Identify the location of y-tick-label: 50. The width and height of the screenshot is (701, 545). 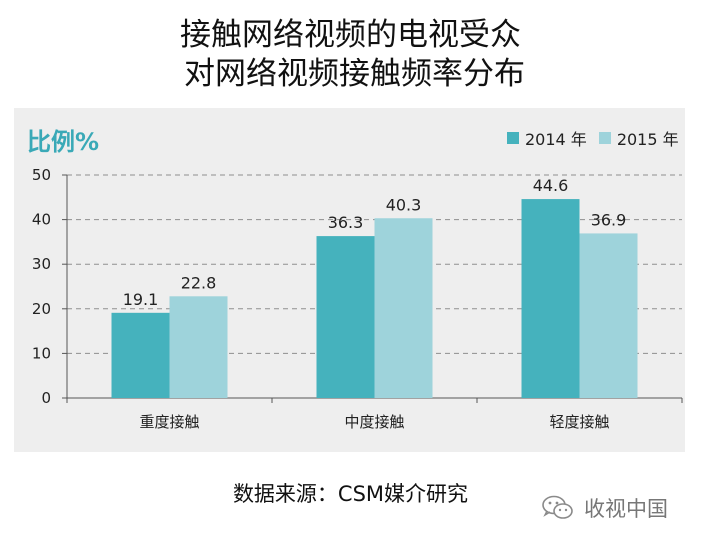
(41, 175).